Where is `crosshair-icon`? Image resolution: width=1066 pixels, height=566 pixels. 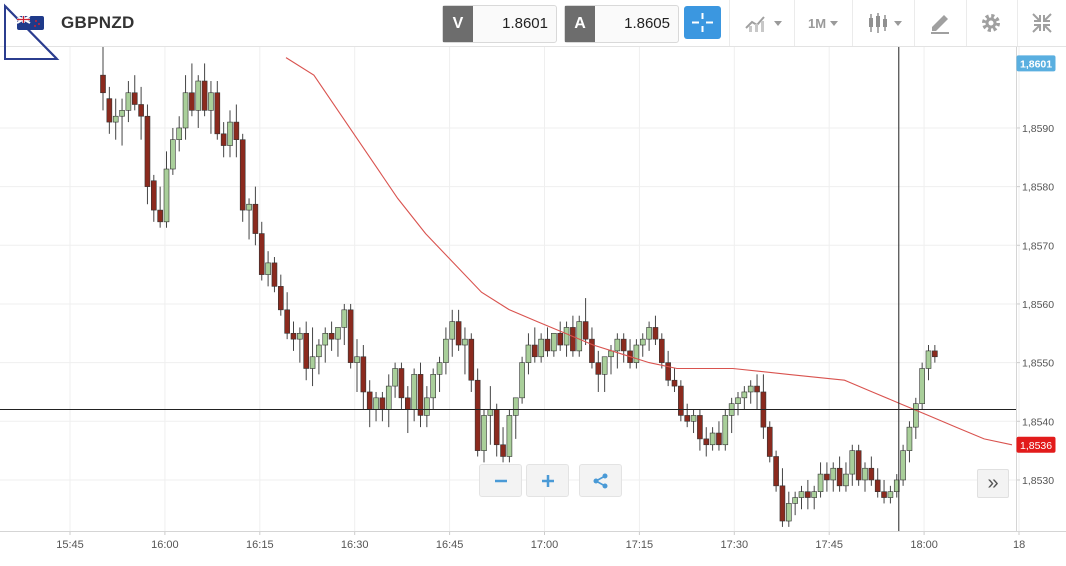
crosshair-icon is located at coordinates (702, 22).